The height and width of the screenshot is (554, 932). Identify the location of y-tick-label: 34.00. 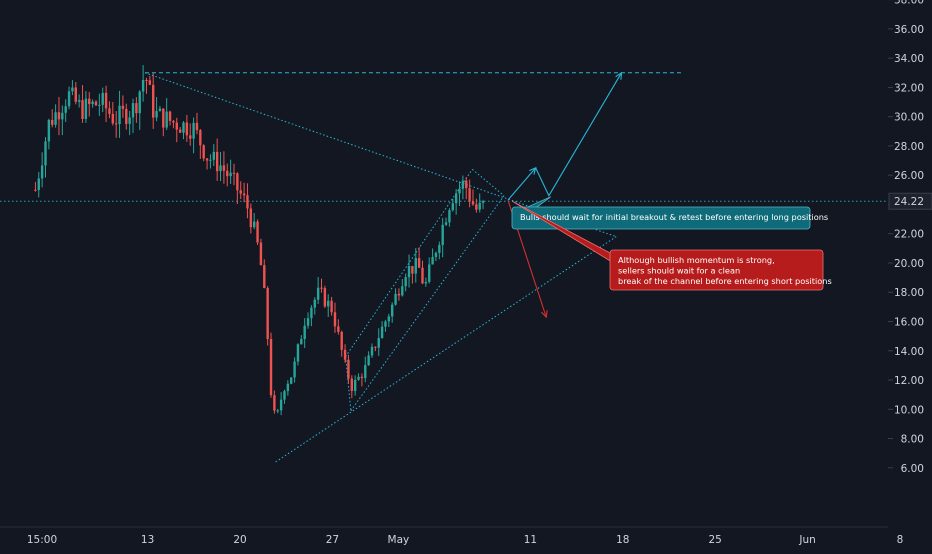
(909, 59).